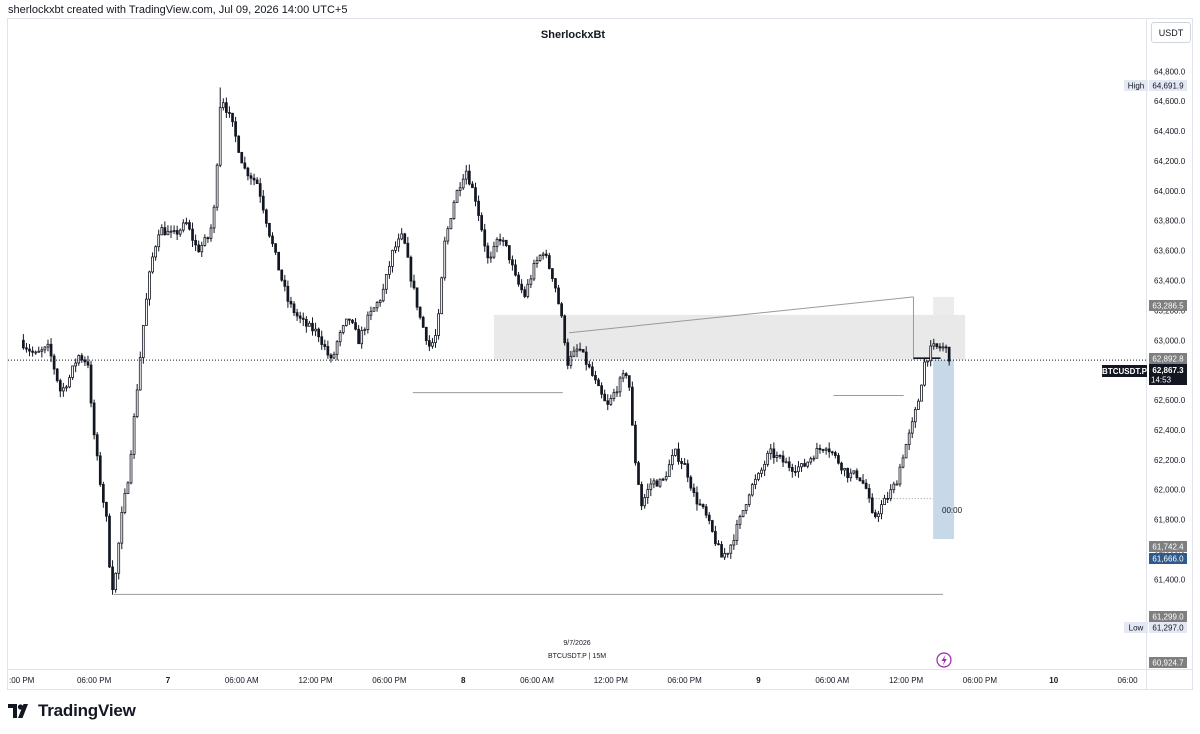 The image size is (1200, 734). What do you see at coordinates (1170, 191) in the screenshot?
I see `price-tick-label: 64,000.0` at bounding box center [1170, 191].